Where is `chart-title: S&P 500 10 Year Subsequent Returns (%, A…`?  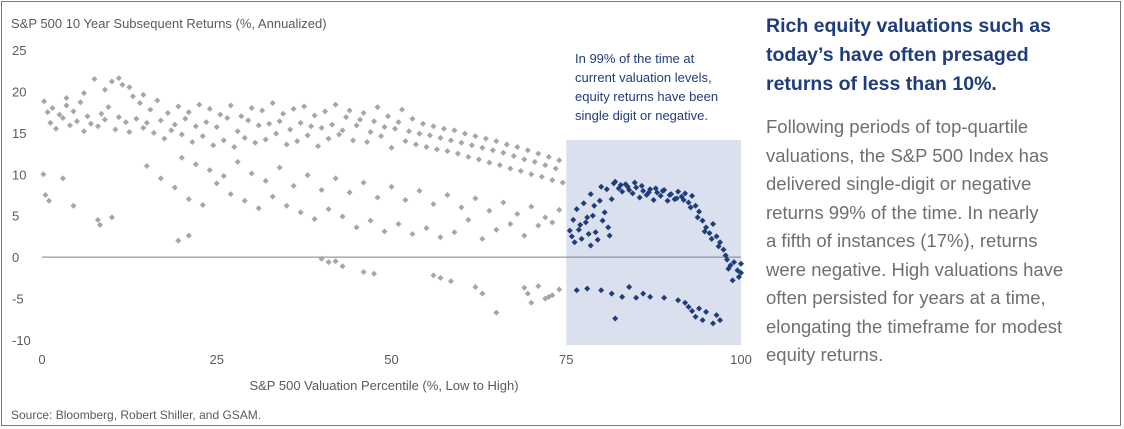
chart-title: S&P 500 10 Year Subsequent Returns (%, A… is located at coordinates (169, 23).